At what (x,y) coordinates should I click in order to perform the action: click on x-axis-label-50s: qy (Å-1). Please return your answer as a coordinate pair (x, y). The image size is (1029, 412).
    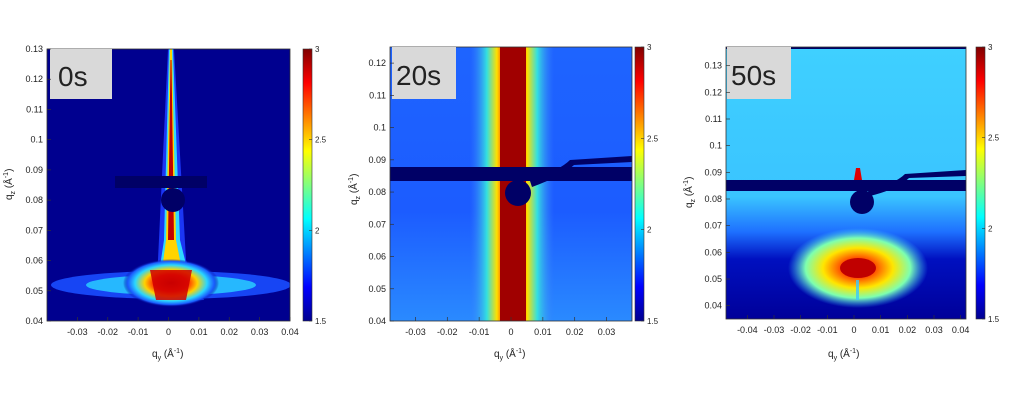
    Looking at the image, I should click on (843, 354).